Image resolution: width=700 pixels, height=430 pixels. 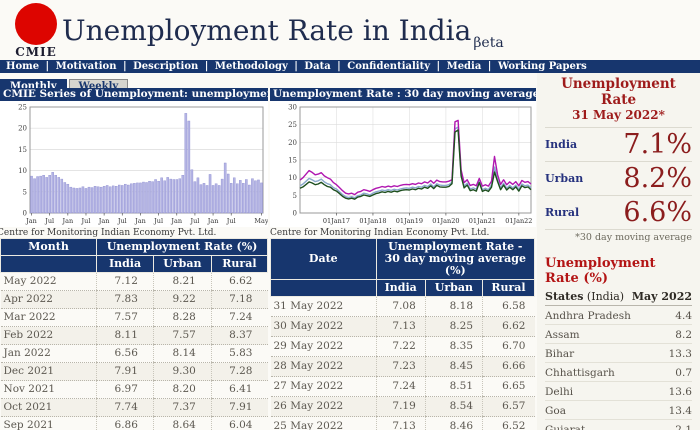 I want to click on table-row: Dec 2021 7.91 9.30 7.28, so click(x=134, y=371).